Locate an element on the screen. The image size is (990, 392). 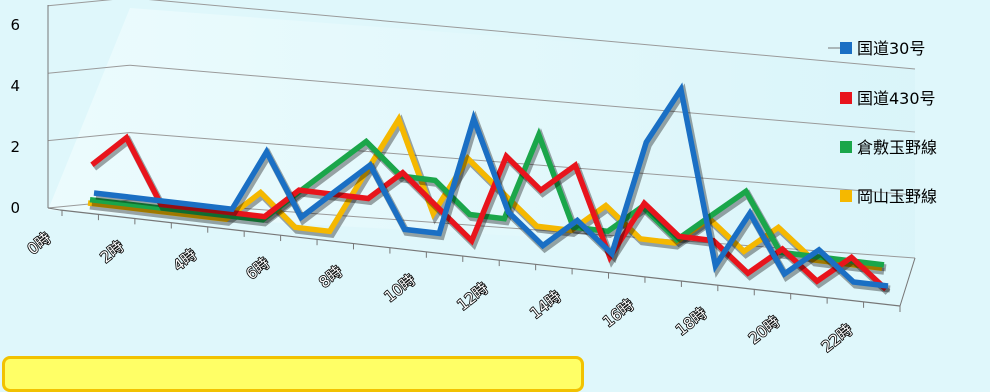
floor-right-edge is located at coordinates (907, 282).